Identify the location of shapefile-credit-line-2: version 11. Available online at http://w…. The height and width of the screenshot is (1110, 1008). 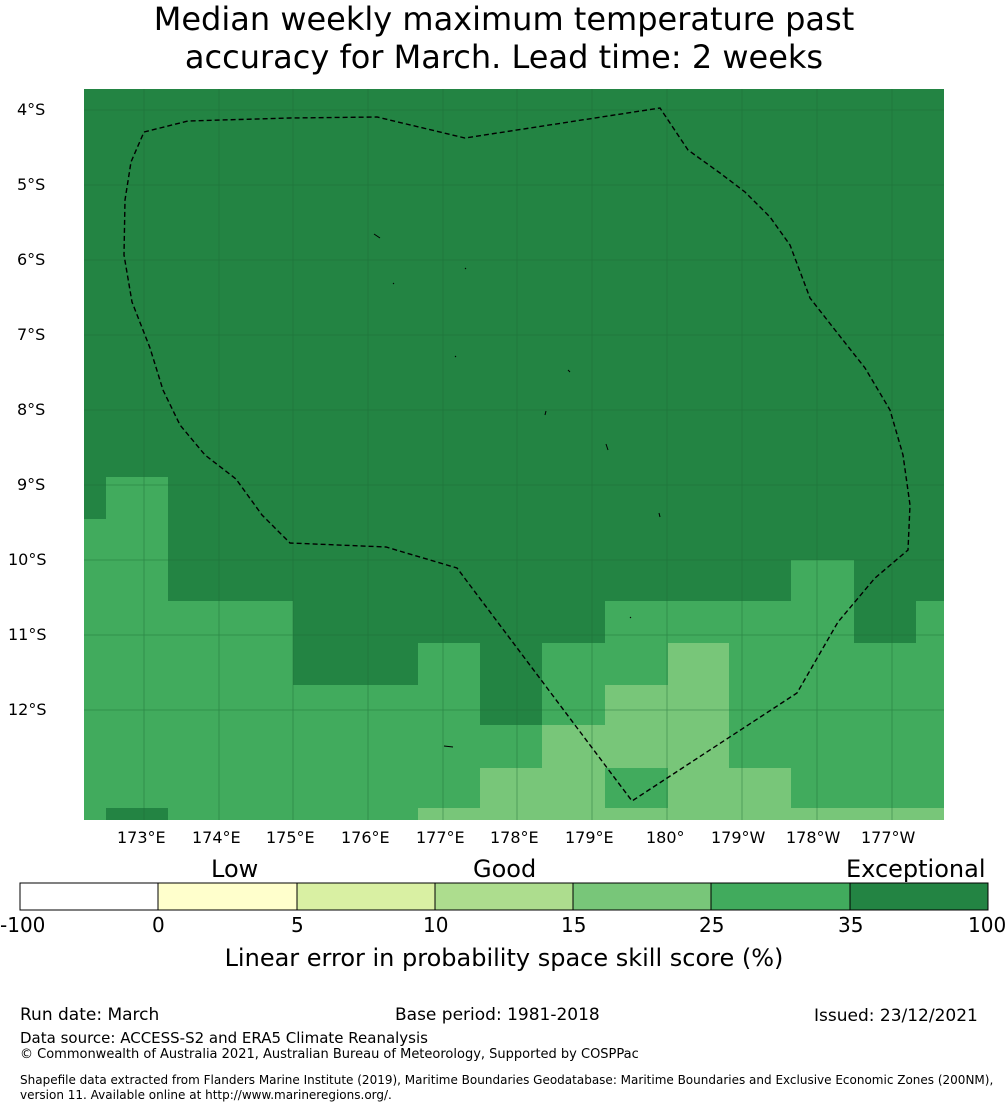
(206, 1095).